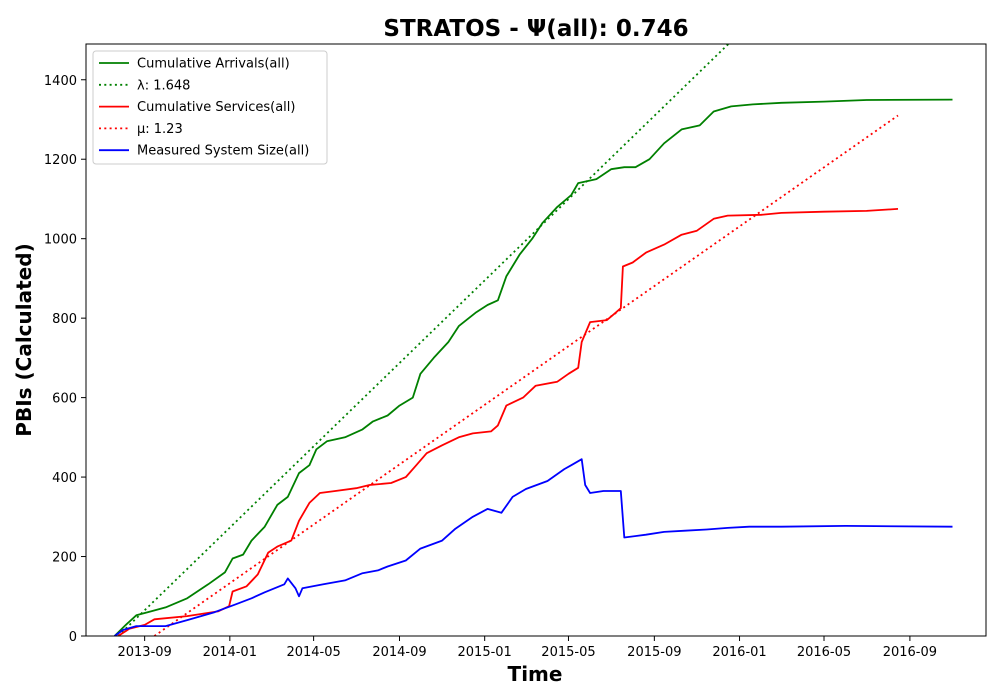 The height and width of the screenshot is (700, 1000). I want to click on y-tick-label-0: 0, so click(73, 637).